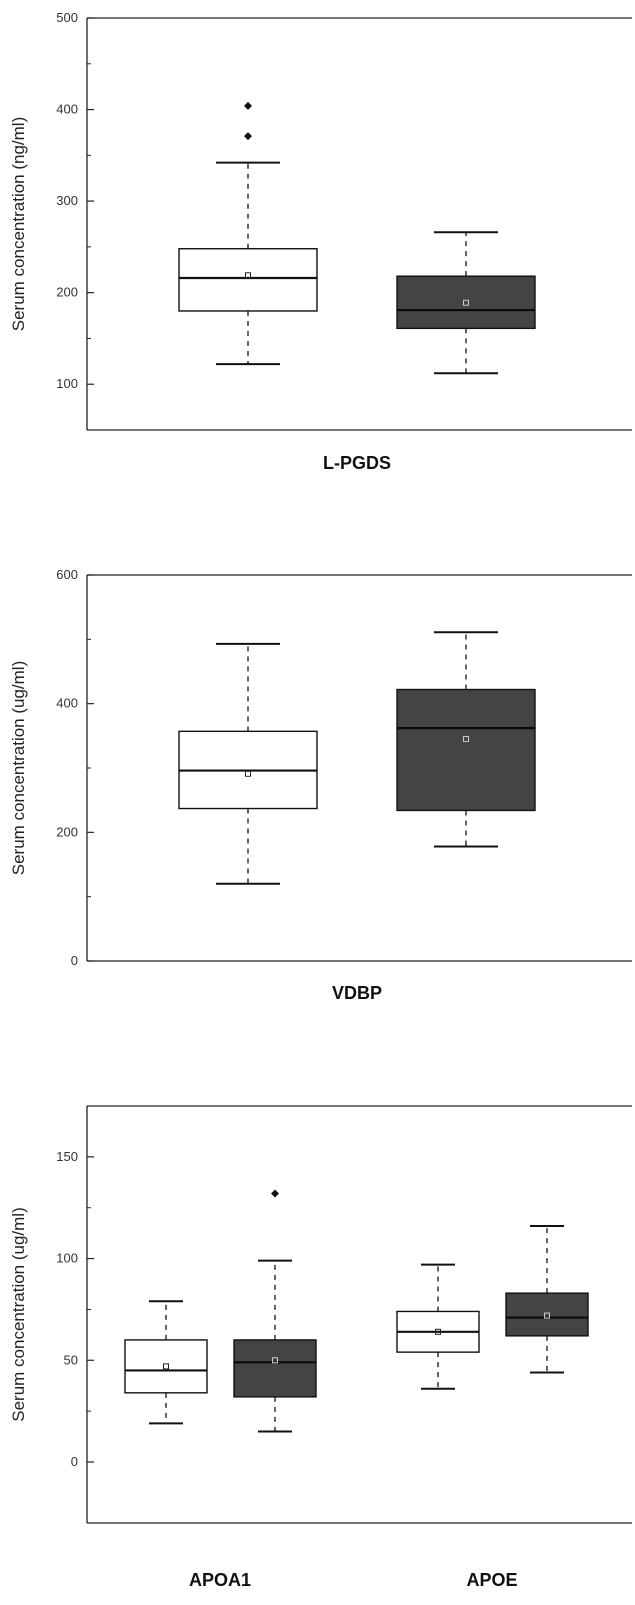 This screenshot has height=1605, width=635. Describe the element at coordinates (67, 200) in the screenshot. I see `y-tick-label: 300` at that location.